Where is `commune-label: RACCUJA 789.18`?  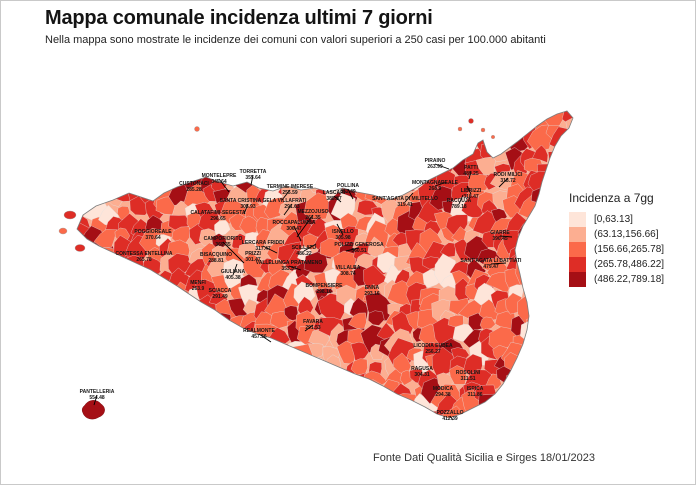
commune-label: RACCUJA 789.18 is located at coordinates (459, 204).